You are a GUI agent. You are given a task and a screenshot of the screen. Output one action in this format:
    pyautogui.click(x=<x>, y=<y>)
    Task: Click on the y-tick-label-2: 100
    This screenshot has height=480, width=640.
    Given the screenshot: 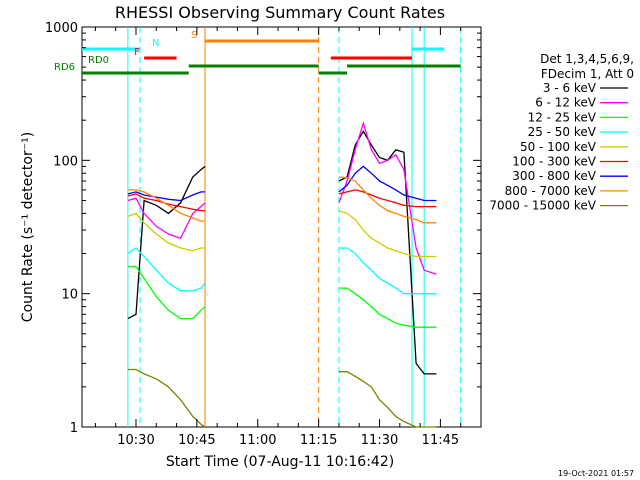 What is the action you would take?
    pyautogui.click(x=65, y=161)
    